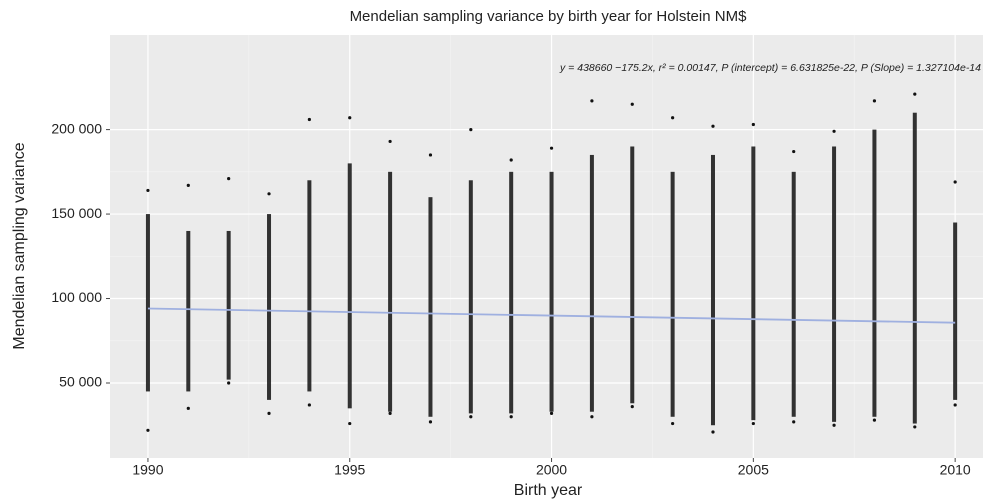  I want to click on x-tick-label: 2010, so click(955, 470).